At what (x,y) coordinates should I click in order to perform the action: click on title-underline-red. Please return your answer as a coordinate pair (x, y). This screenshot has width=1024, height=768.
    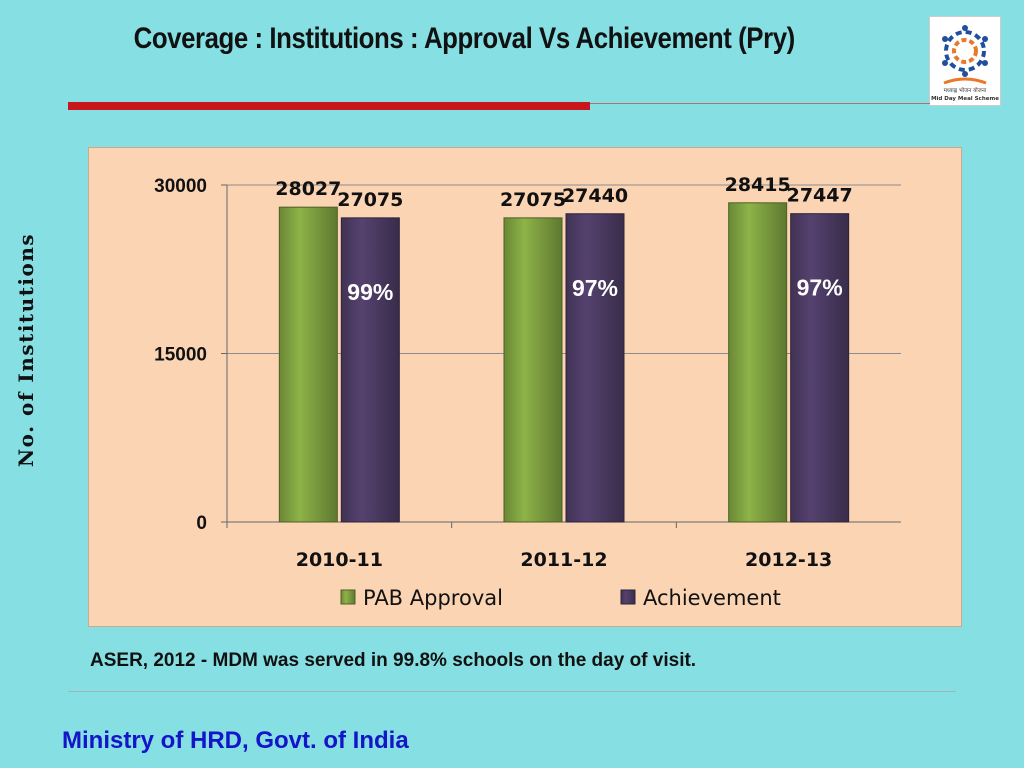
    Looking at the image, I should click on (329, 106).